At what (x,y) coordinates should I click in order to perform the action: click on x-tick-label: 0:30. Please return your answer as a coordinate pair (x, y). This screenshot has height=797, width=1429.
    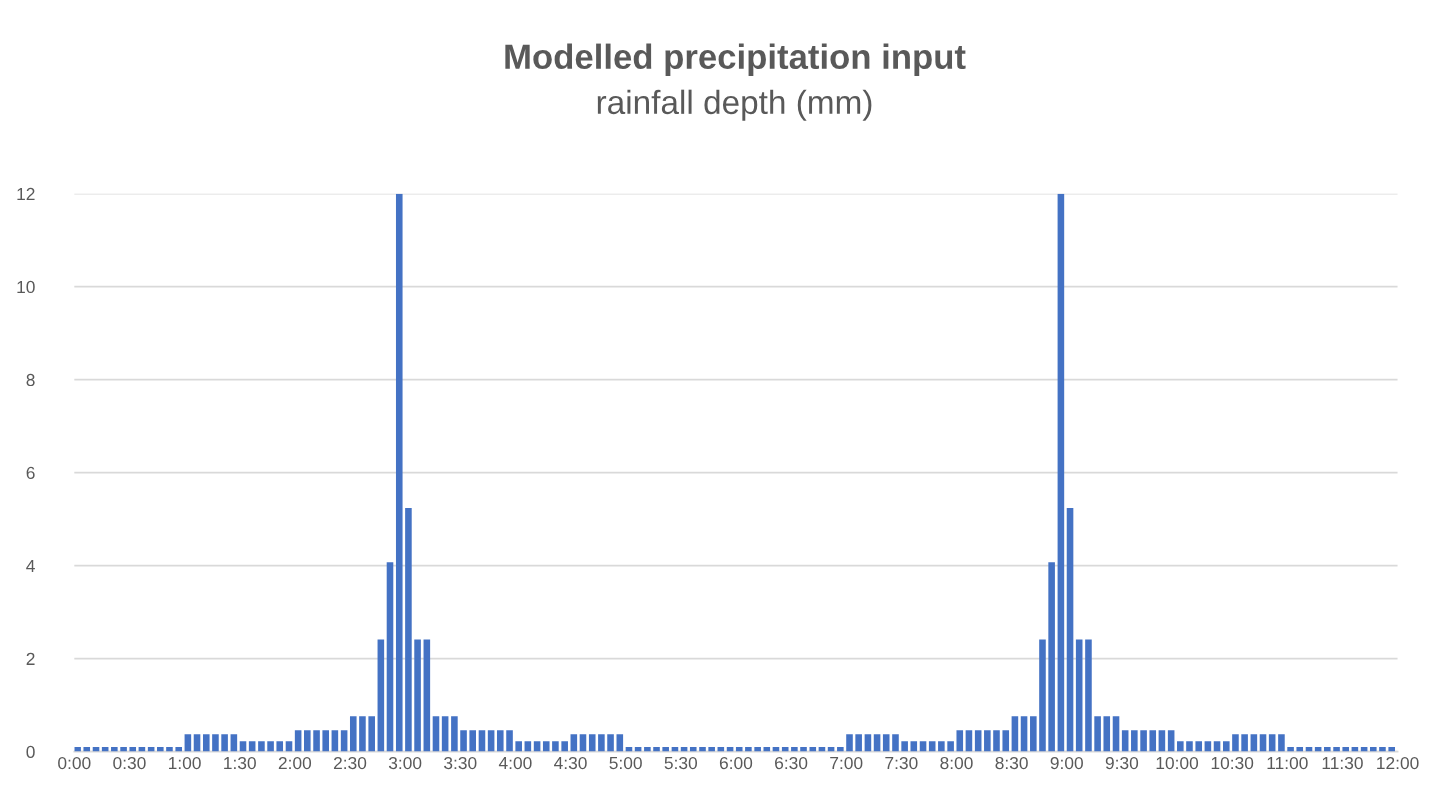
    Looking at the image, I should click on (129, 763).